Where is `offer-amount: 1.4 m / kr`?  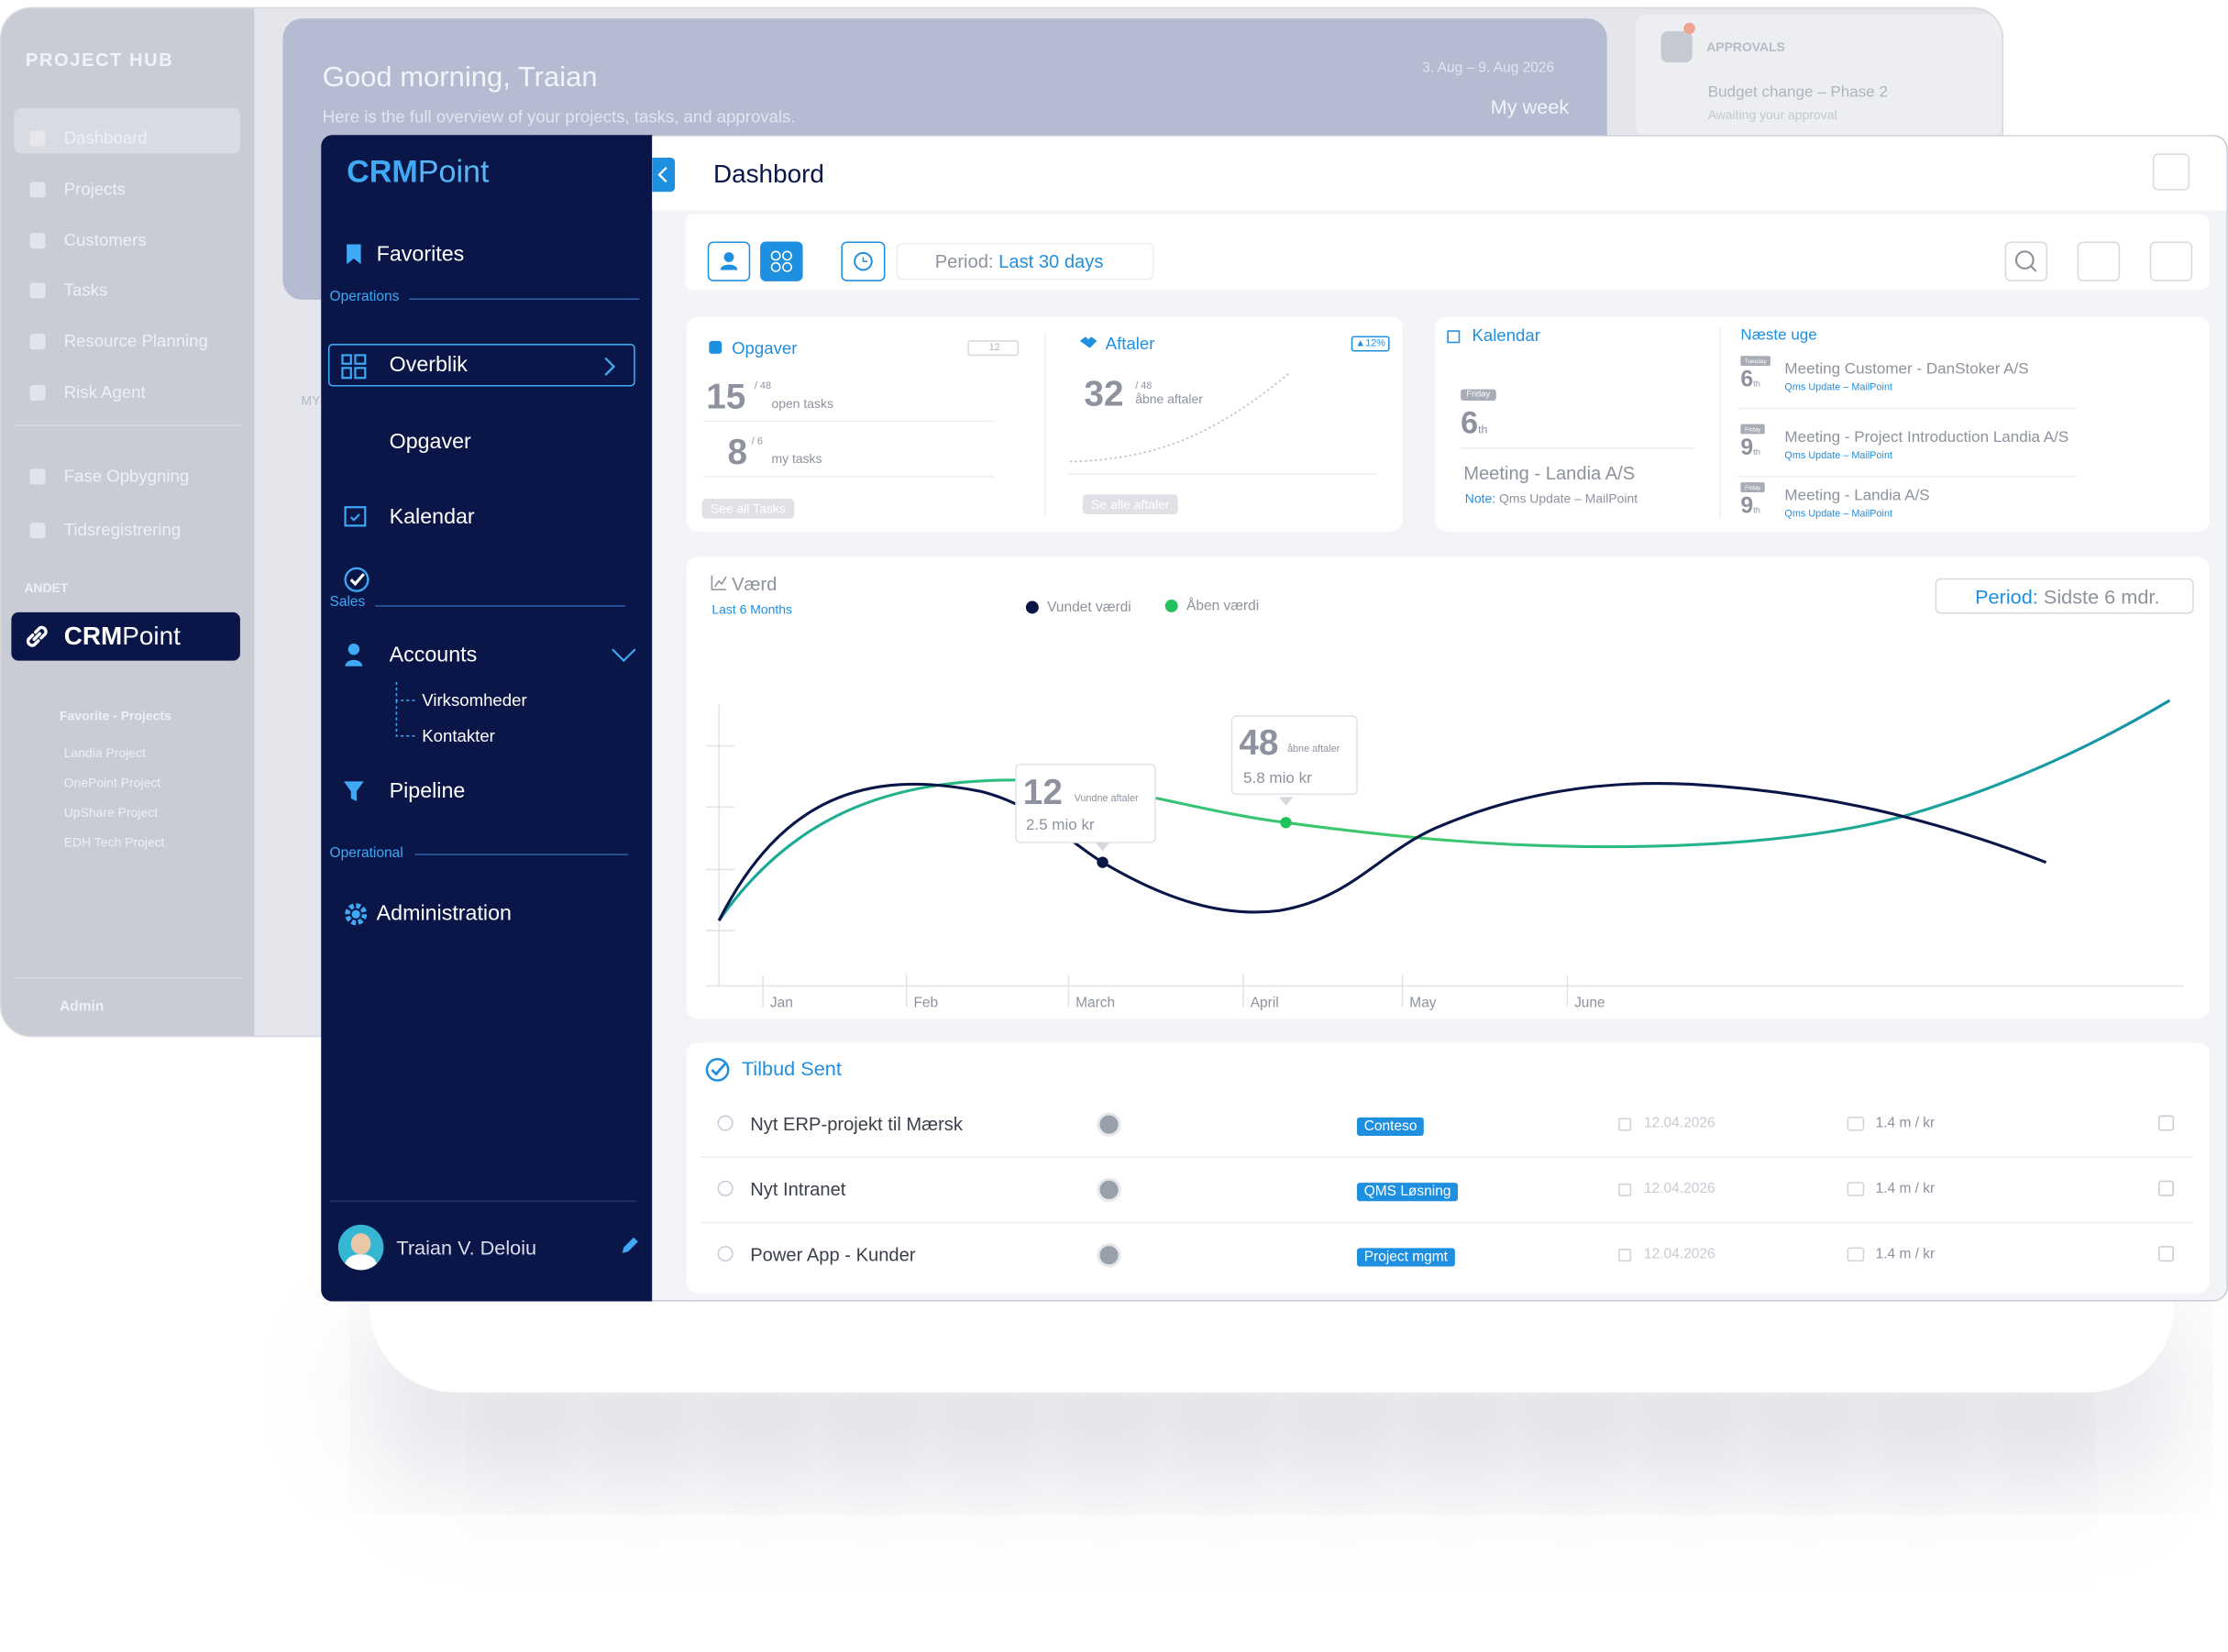
offer-amount: 1.4 m / kr is located at coordinates (1905, 1124).